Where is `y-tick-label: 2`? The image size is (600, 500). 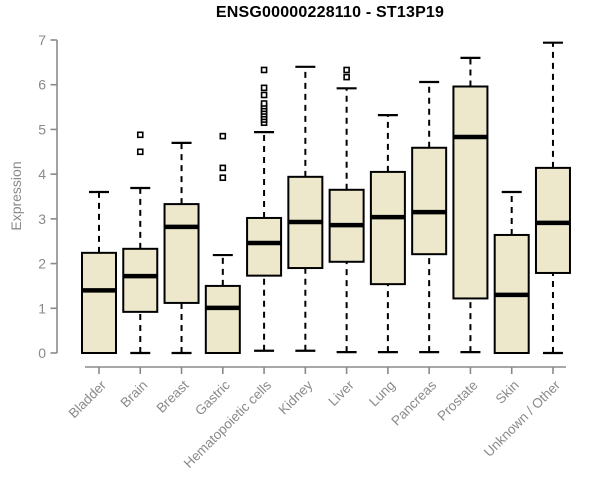 y-tick-label: 2 is located at coordinates (42, 264).